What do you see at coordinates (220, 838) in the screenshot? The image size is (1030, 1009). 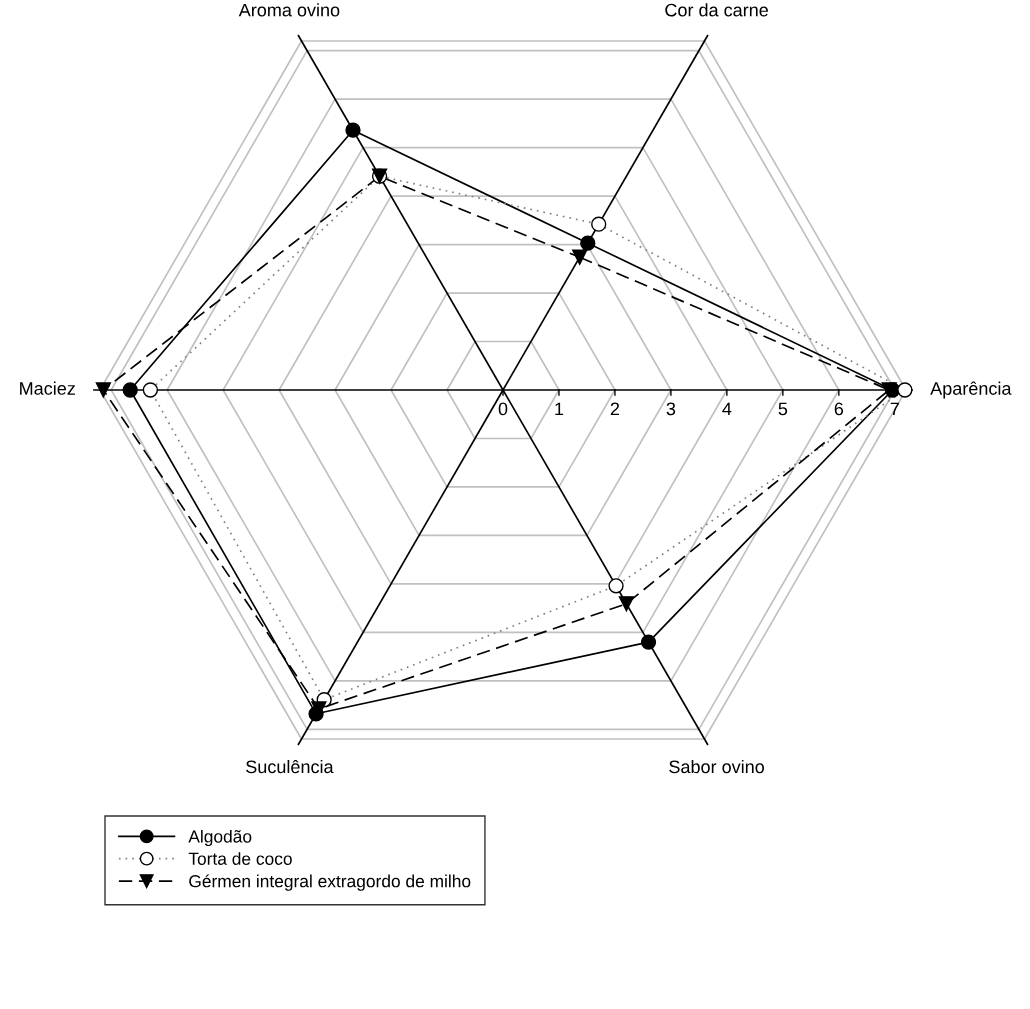 I see `legend-label: Algodão` at bounding box center [220, 838].